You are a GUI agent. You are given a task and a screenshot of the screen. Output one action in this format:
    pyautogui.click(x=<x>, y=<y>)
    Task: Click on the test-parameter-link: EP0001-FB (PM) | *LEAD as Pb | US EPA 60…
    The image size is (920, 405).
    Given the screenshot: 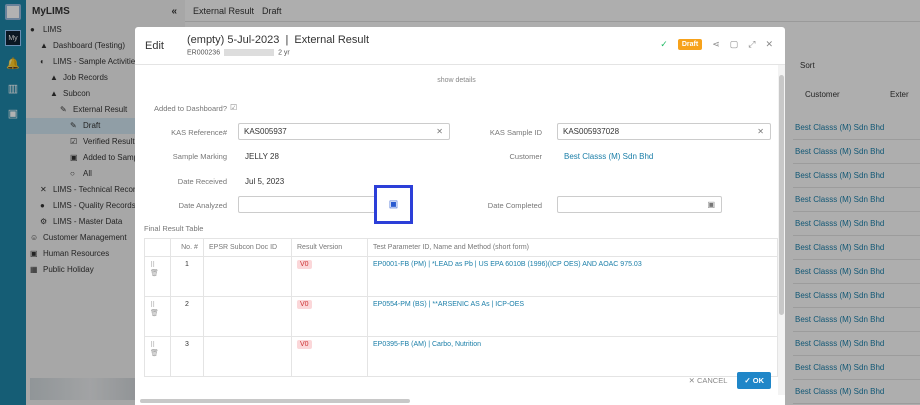 What is the action you would take?
    pyautogui.click(x=572, y=276)
    